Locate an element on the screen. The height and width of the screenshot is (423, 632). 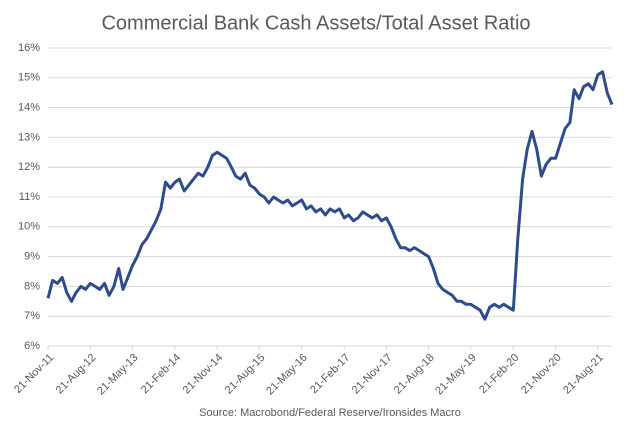
y-tick-label: 14% is located at coordinates (29, 108).